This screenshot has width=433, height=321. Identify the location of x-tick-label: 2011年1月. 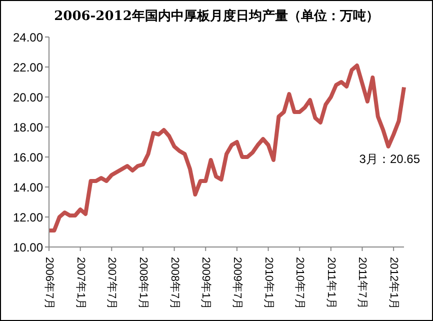
(330, 283).